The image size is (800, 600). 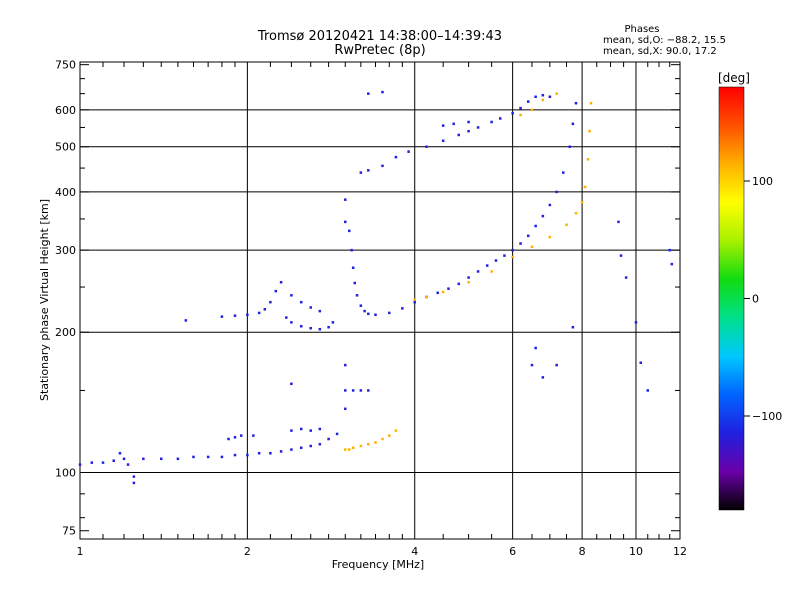 I want to click on y-tick-label: 500, so click(x=65, y=147).